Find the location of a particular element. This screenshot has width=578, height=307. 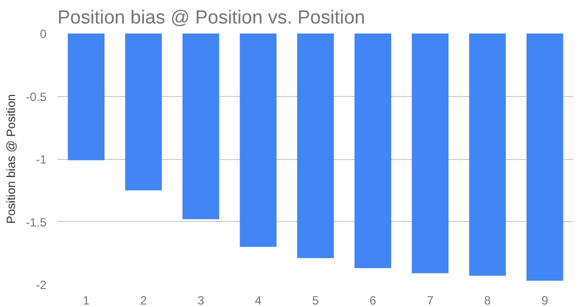

x-tick-label: 6 is located at coordinates (372, 300).